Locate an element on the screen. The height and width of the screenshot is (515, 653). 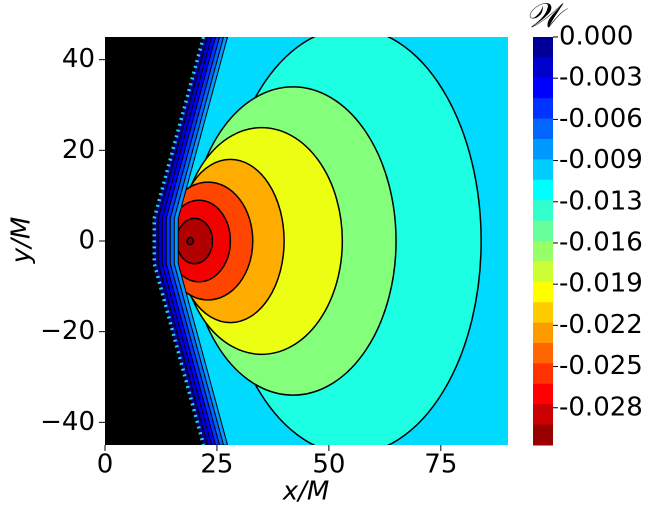
colorbar-tick-label: -0.013 is located at coordinates (601, 201).